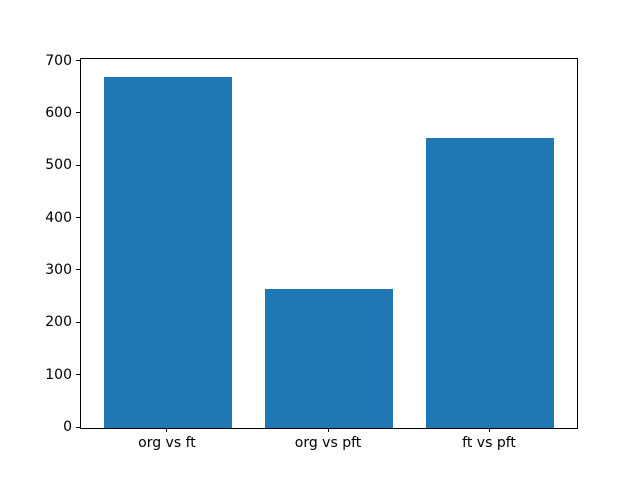 The height and width of the screenshot is (480, 640). What do you see at coordinates (328, 443) in the screenshot?
I see `x-axis-tick-label: org vs pft` at bounding box center [328, 443].